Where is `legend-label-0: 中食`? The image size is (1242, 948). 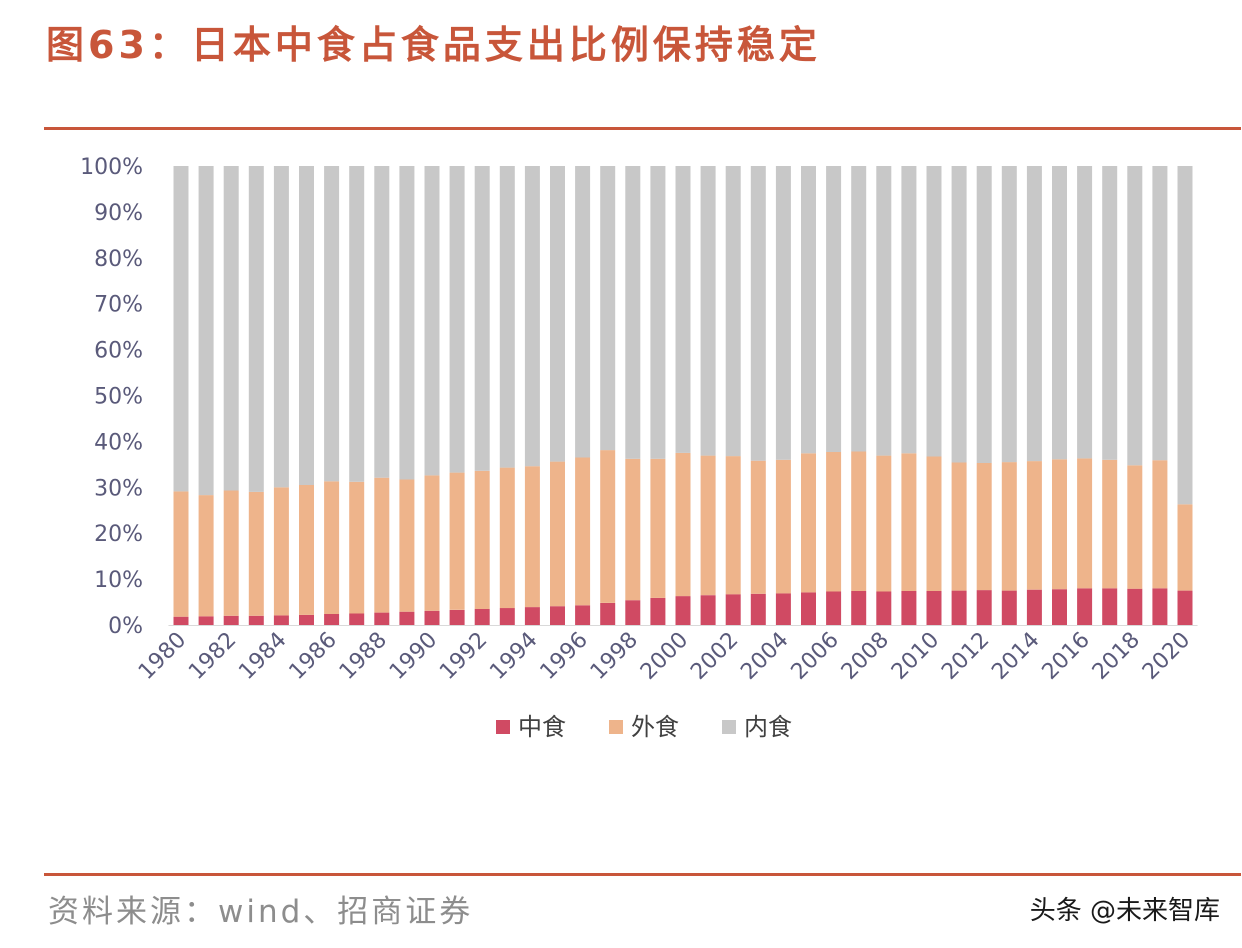 legend-label-0: 中食 is located at coordinates (542, 727).